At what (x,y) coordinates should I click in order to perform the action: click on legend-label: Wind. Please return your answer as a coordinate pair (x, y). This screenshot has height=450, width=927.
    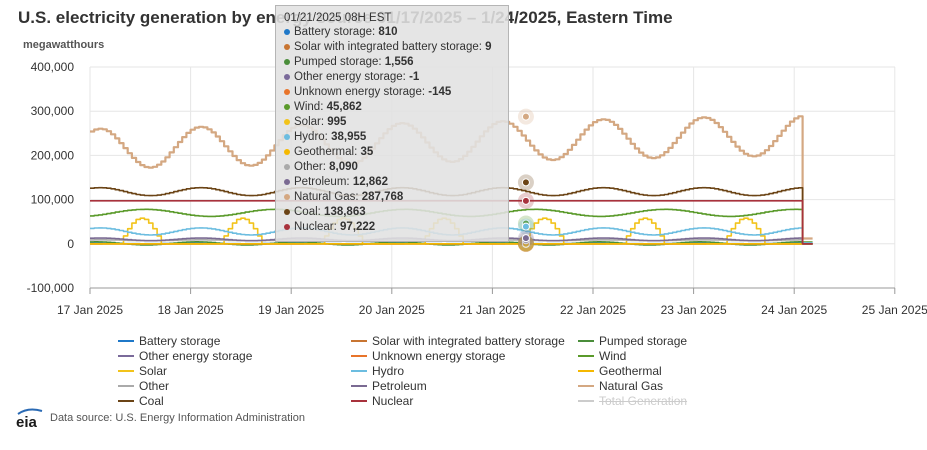
    Looking at the image, I should click on (613, 355).